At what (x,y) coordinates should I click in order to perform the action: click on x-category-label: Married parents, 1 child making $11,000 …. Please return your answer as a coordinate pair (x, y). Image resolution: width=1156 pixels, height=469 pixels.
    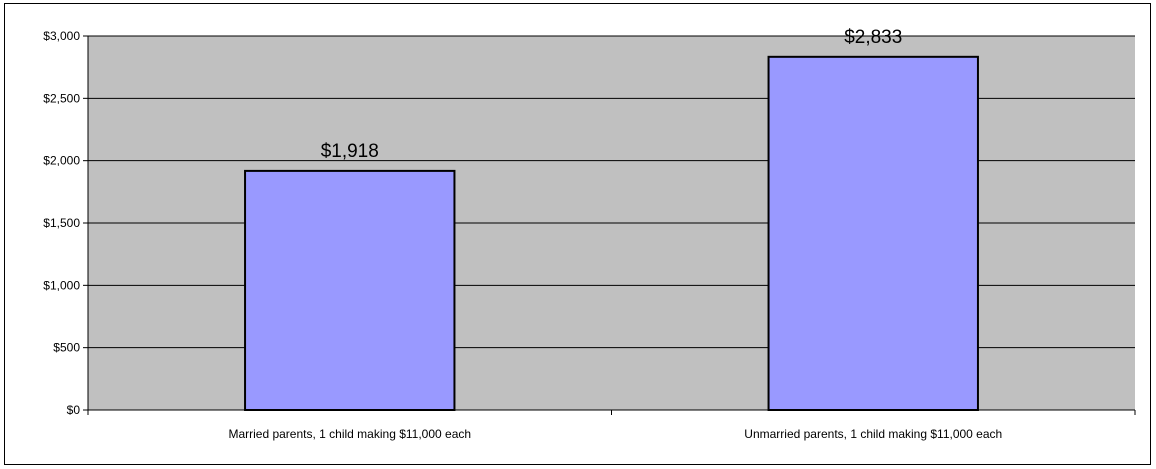
    Looking at the image, I should click on (349, 434).